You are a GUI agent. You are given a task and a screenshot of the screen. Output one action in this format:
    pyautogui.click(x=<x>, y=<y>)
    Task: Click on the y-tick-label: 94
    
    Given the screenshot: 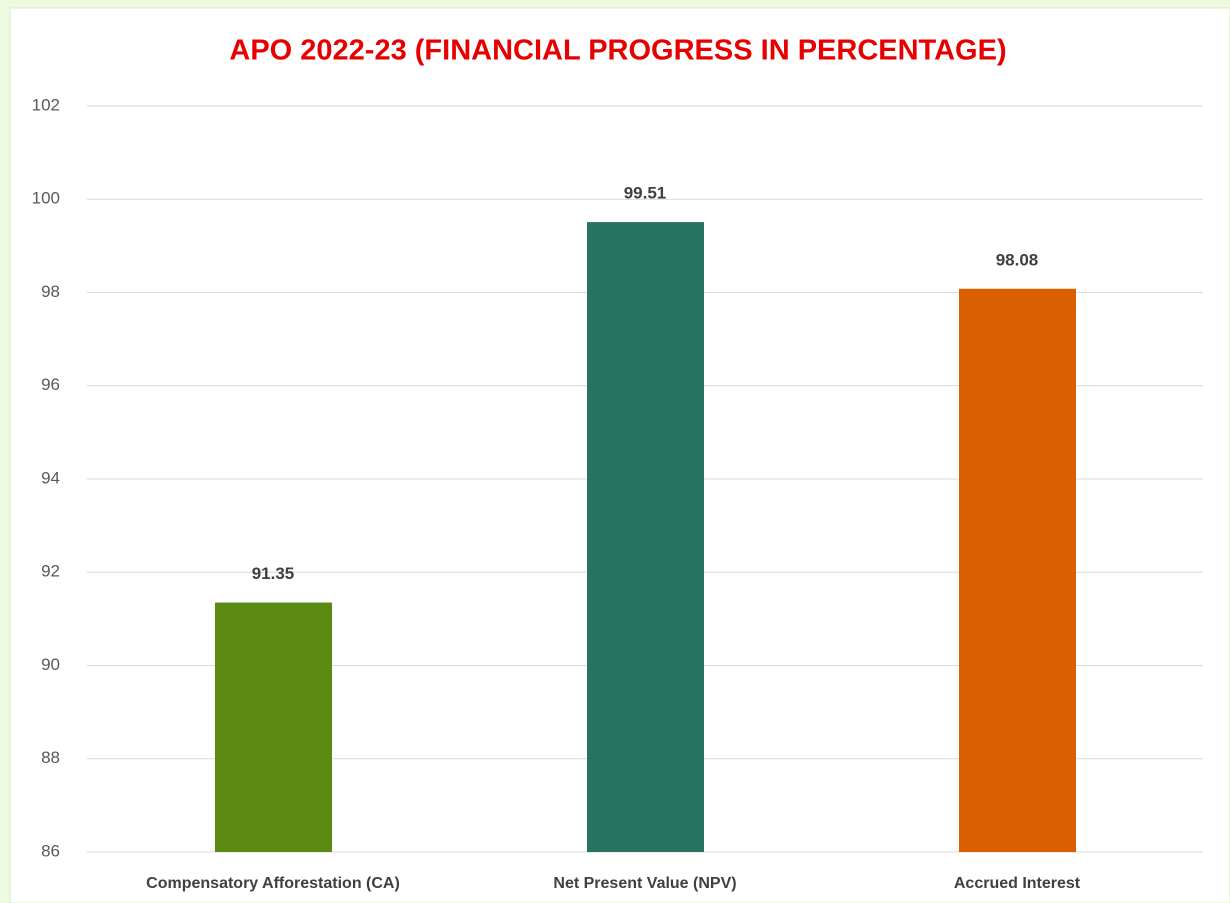 What is the action you would take?
    pyautogui.click(x=50, y=477)
    